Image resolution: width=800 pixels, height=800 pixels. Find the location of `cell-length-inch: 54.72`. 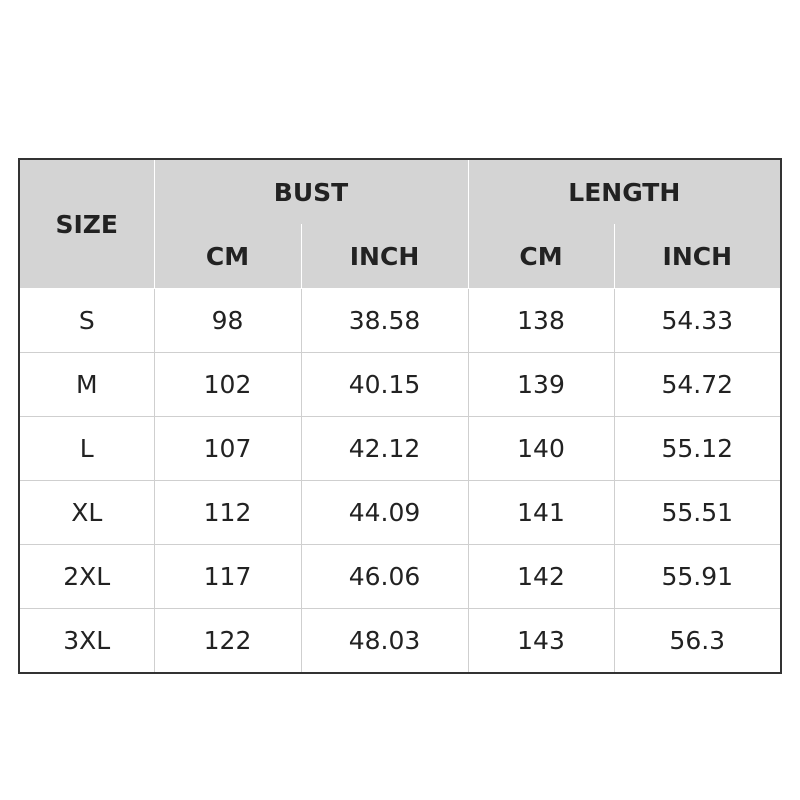

cell-length-inch: 54.72 is located at coordinates (697, 384).